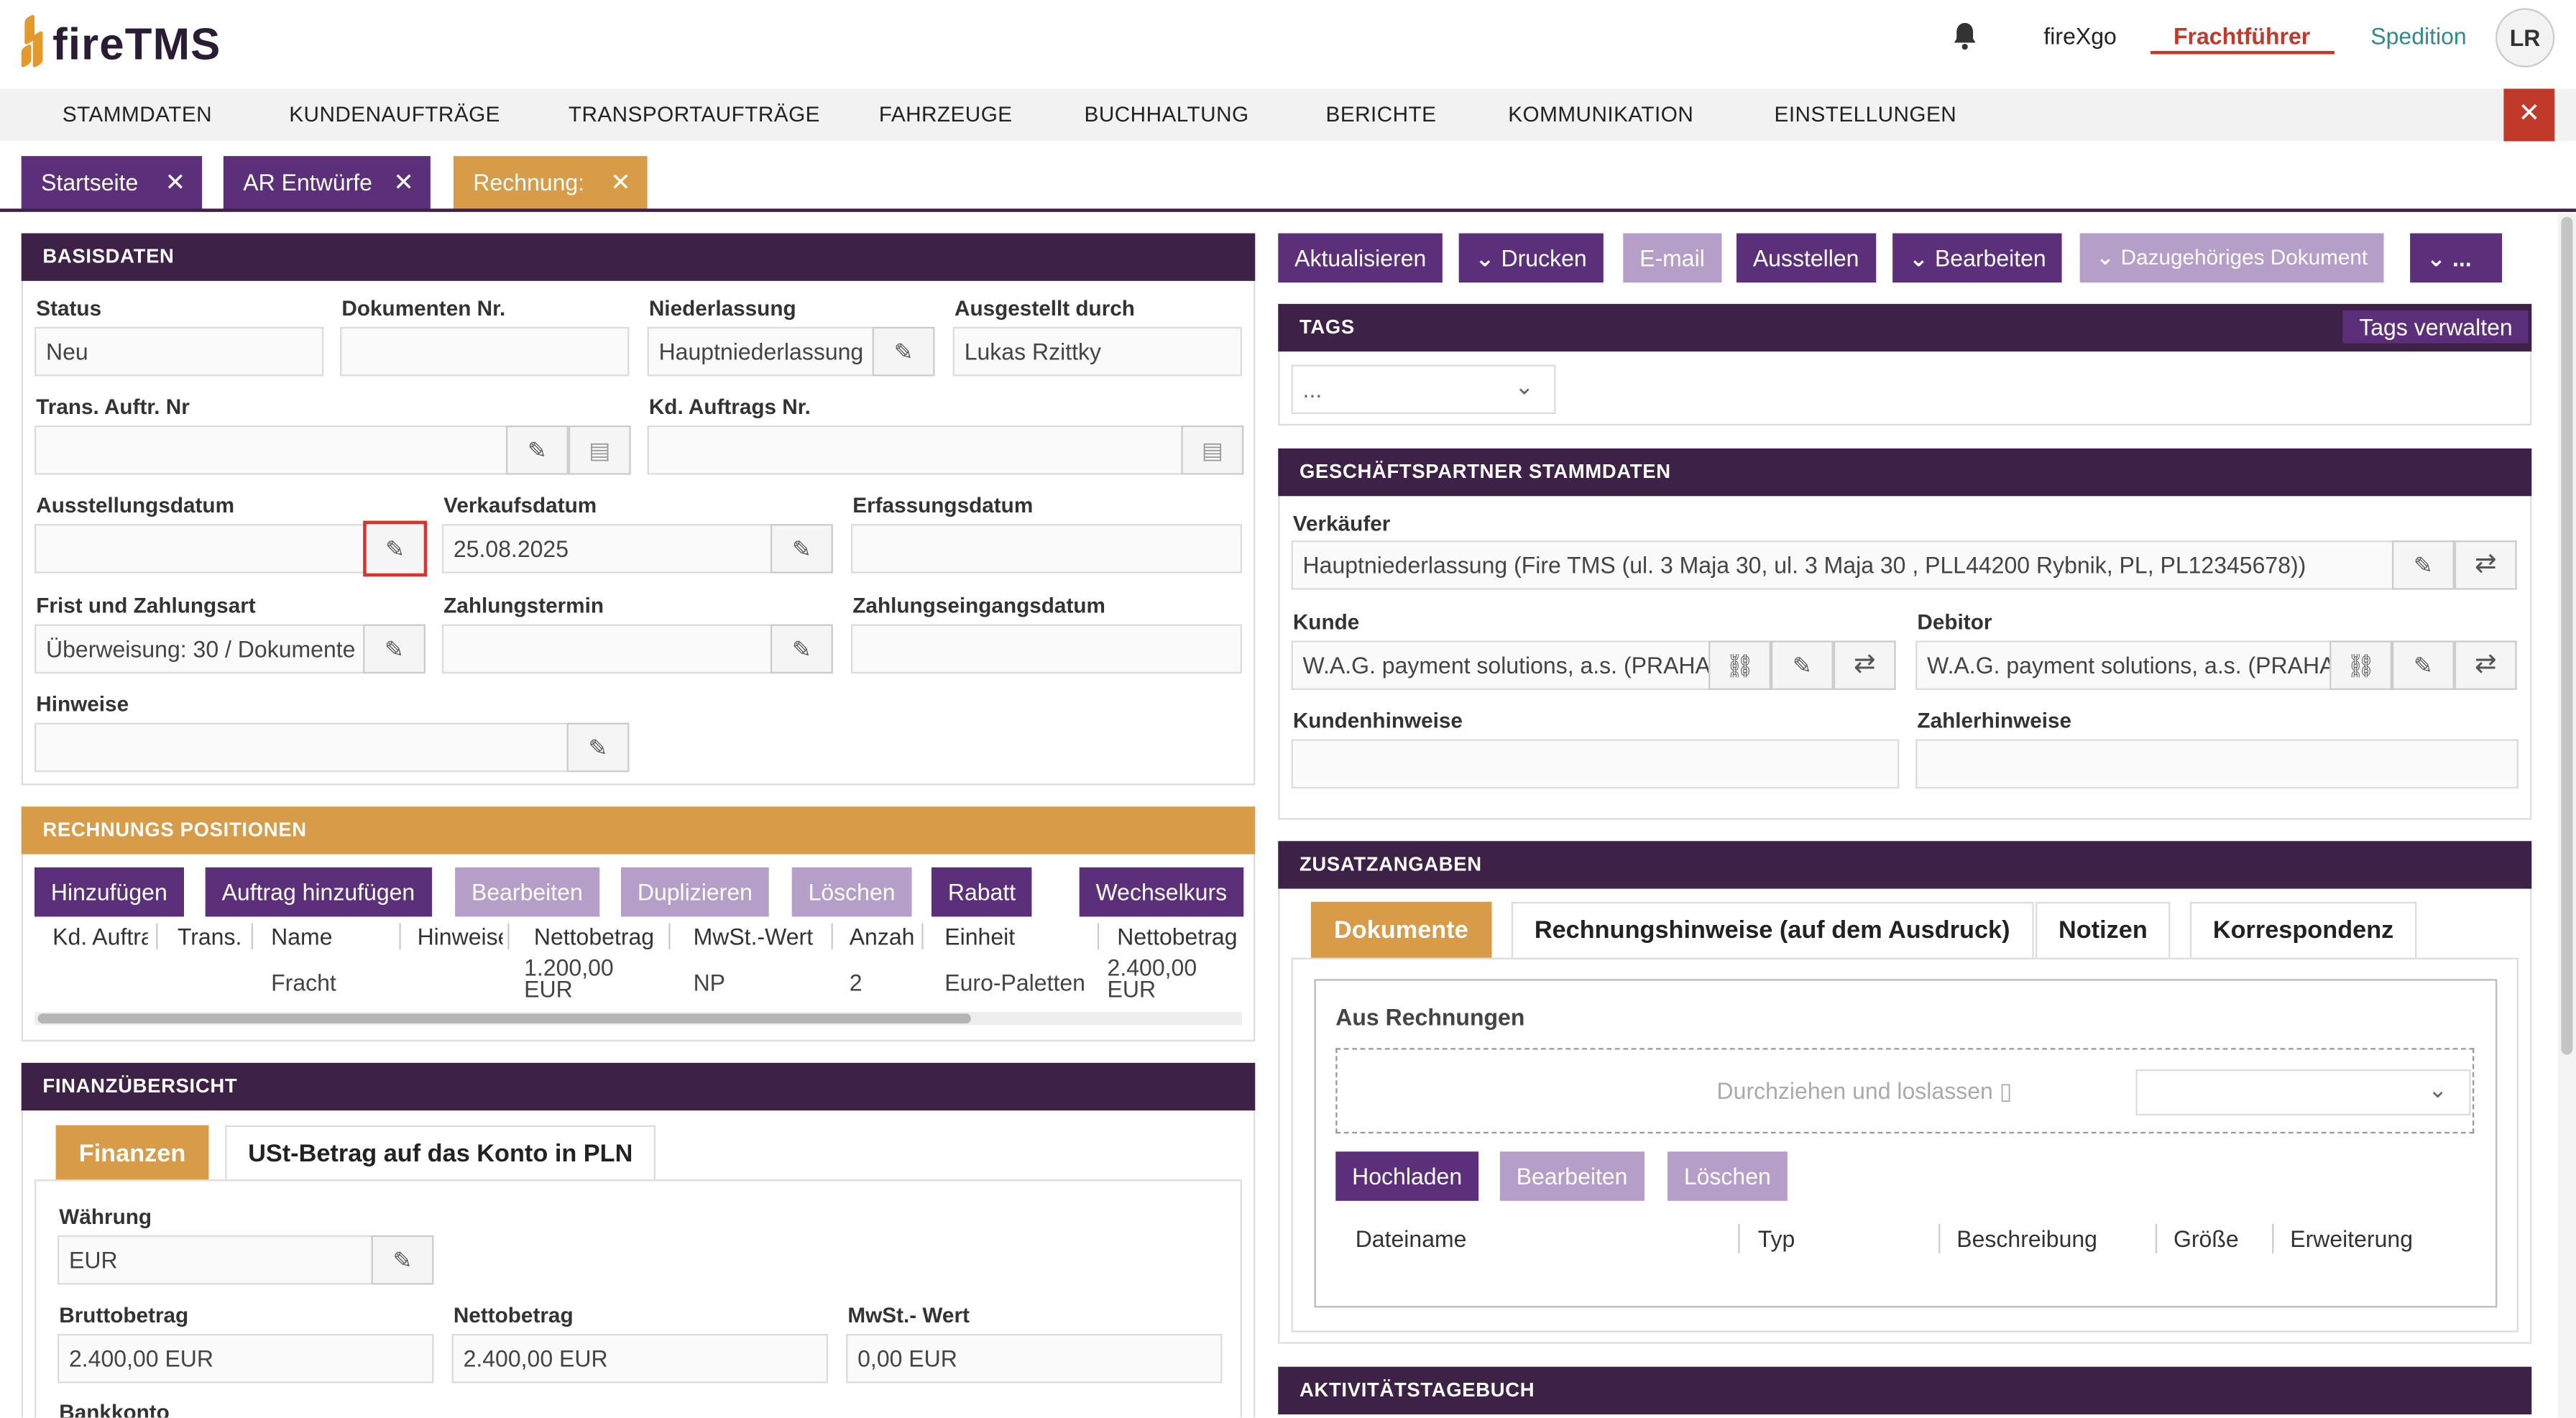 The width and height of the screenshot is (2576, 1418). I want to click on erfassungsdatum-field, so click(1046, 549).